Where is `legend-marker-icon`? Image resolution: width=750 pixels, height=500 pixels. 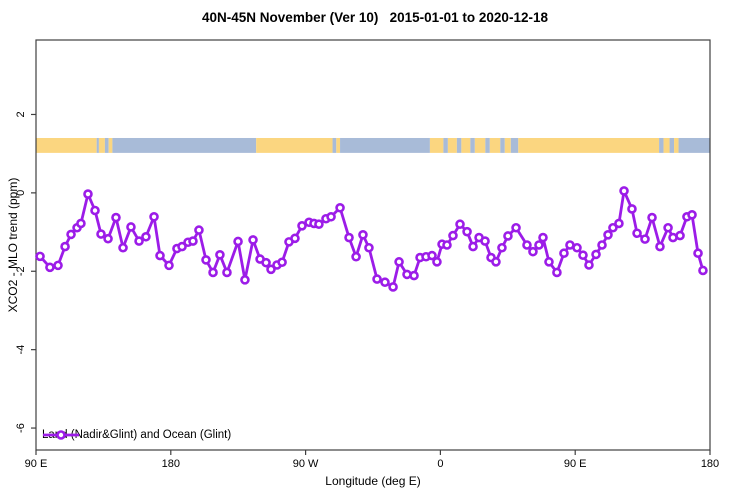 legend-marker-icon is located at coordinates (61, 435).